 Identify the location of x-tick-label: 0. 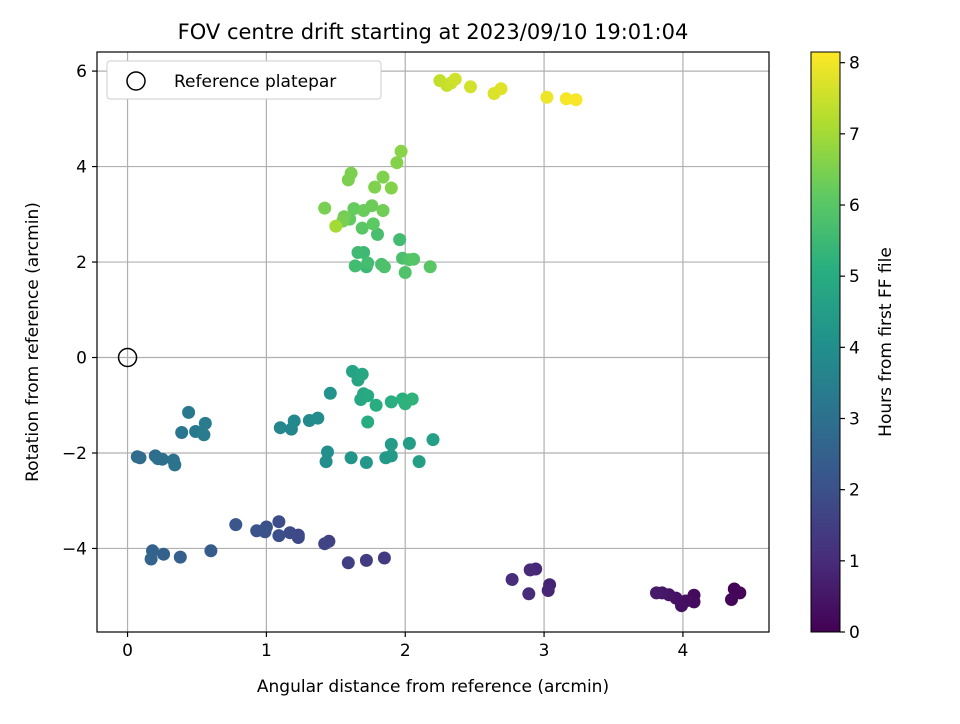
(127, 651).